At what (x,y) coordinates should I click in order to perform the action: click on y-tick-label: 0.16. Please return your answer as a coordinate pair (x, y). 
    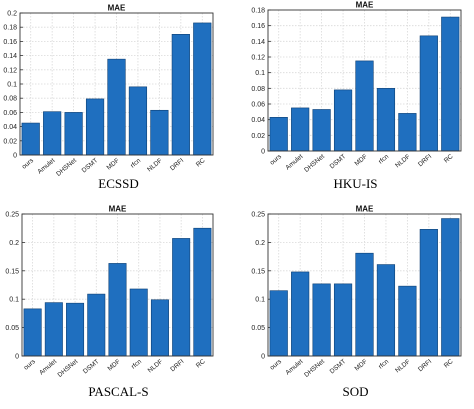
    Looking at the image, I should click on (258, 26).